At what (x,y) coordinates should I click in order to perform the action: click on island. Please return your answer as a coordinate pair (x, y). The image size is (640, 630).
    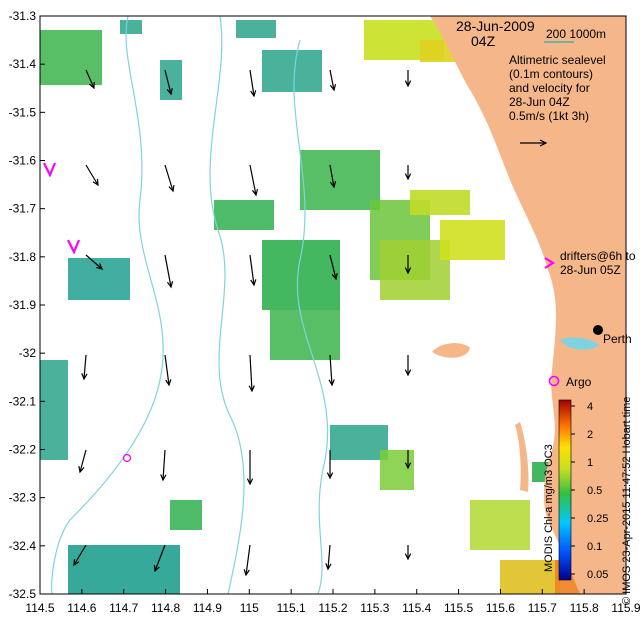
    Looking at the image, I should click on (451, 350).